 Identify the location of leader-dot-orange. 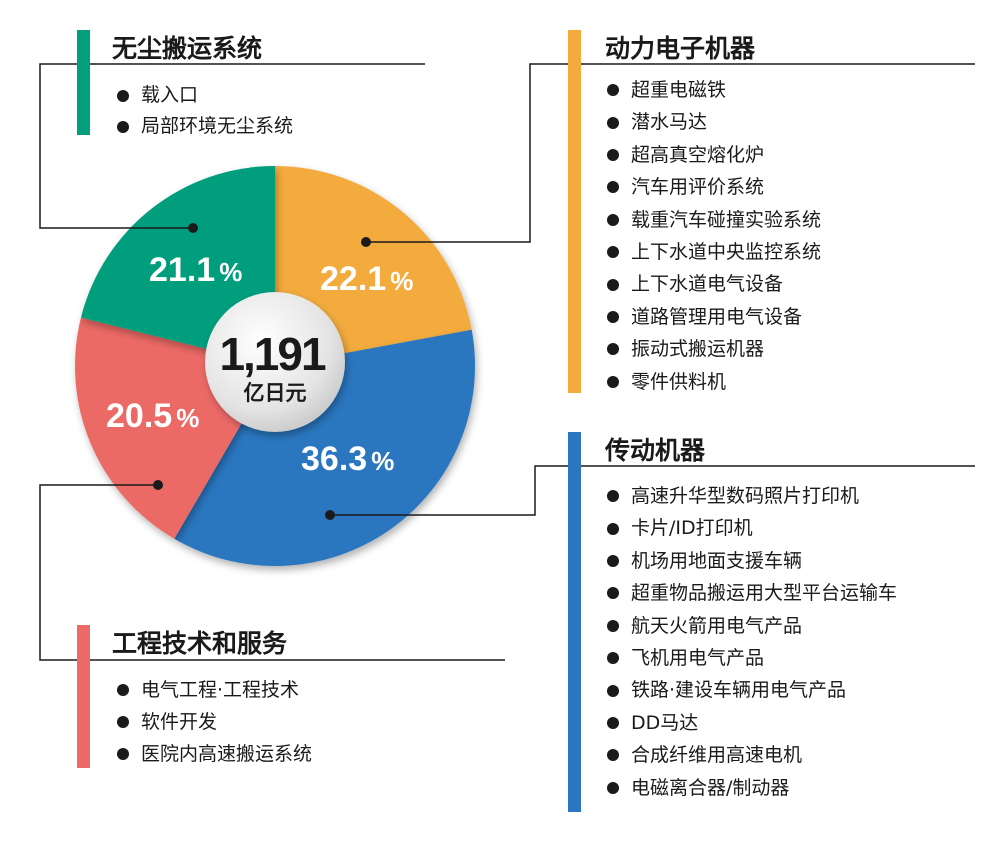
(366, 242).